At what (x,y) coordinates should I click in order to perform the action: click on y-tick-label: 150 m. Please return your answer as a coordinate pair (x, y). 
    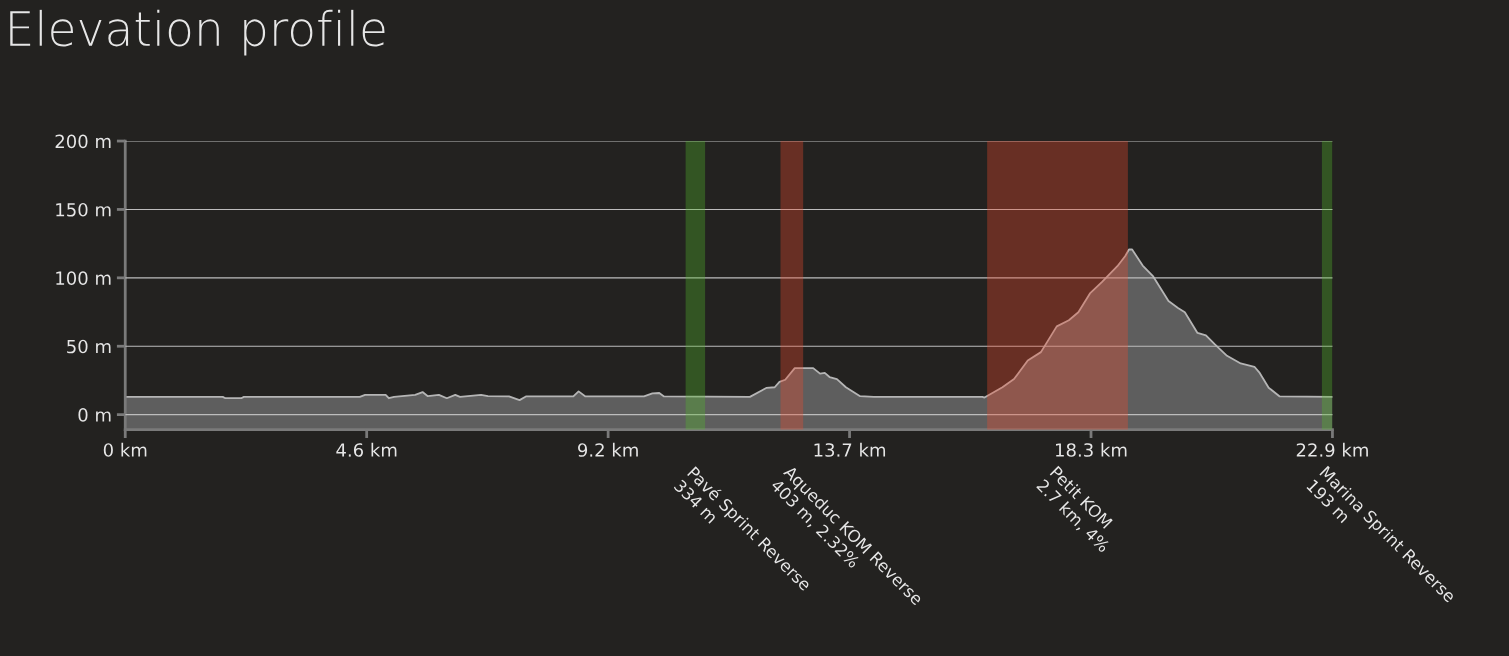
    Looking at the image, I should click on (83, 209).